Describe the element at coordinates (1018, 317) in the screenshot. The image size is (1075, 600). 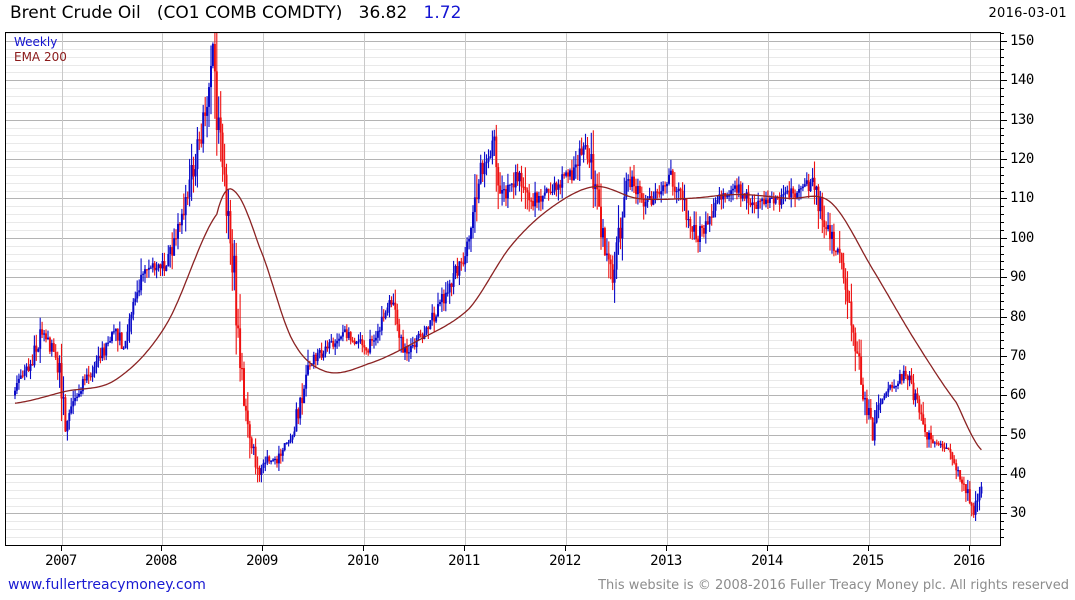
I see `y-axis-label: 80` at that location.